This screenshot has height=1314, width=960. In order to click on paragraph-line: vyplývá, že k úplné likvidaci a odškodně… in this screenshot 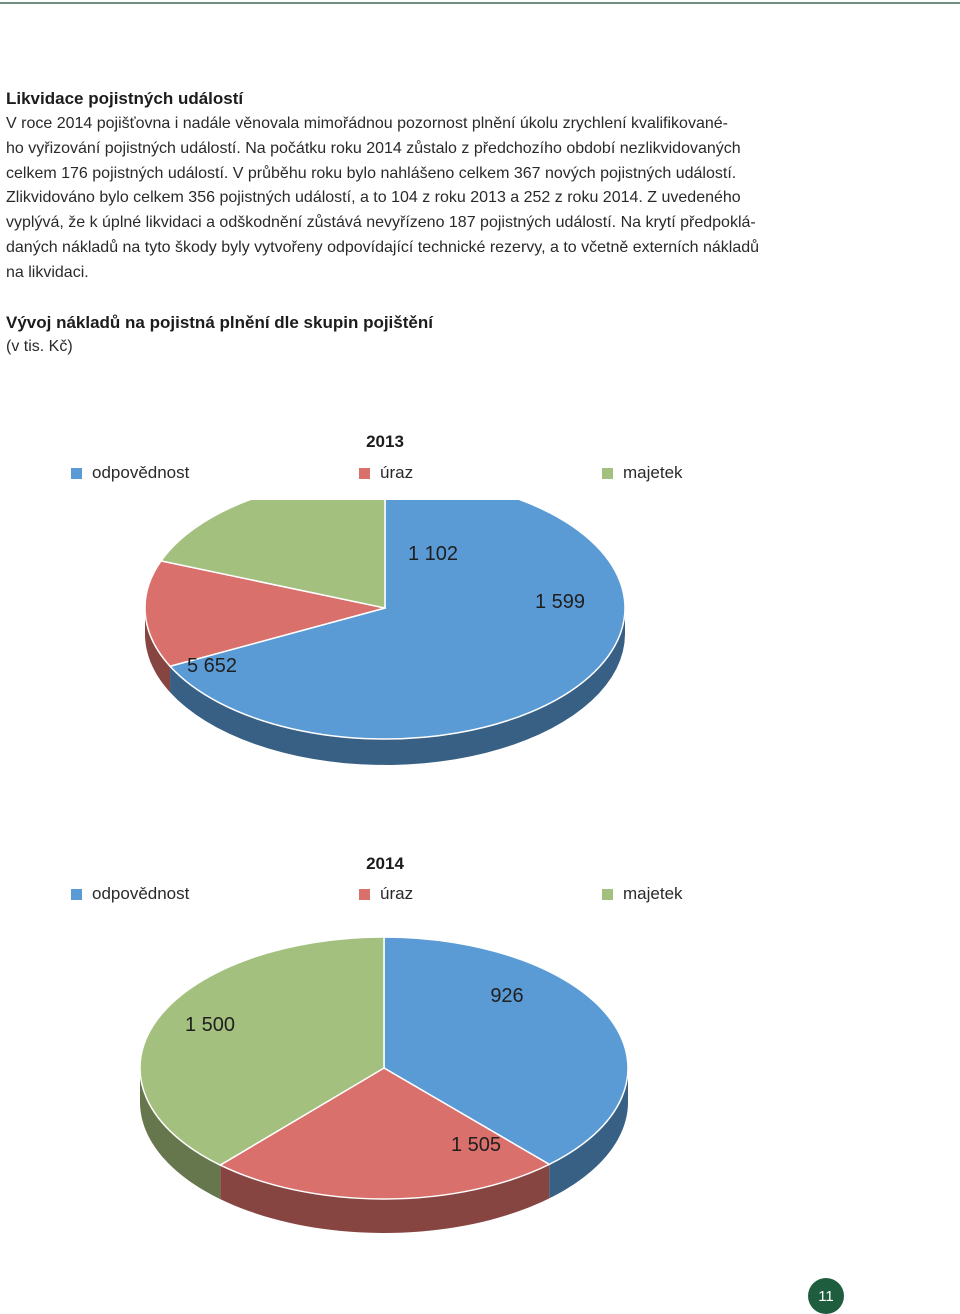, I will do `click(381, 223)`.